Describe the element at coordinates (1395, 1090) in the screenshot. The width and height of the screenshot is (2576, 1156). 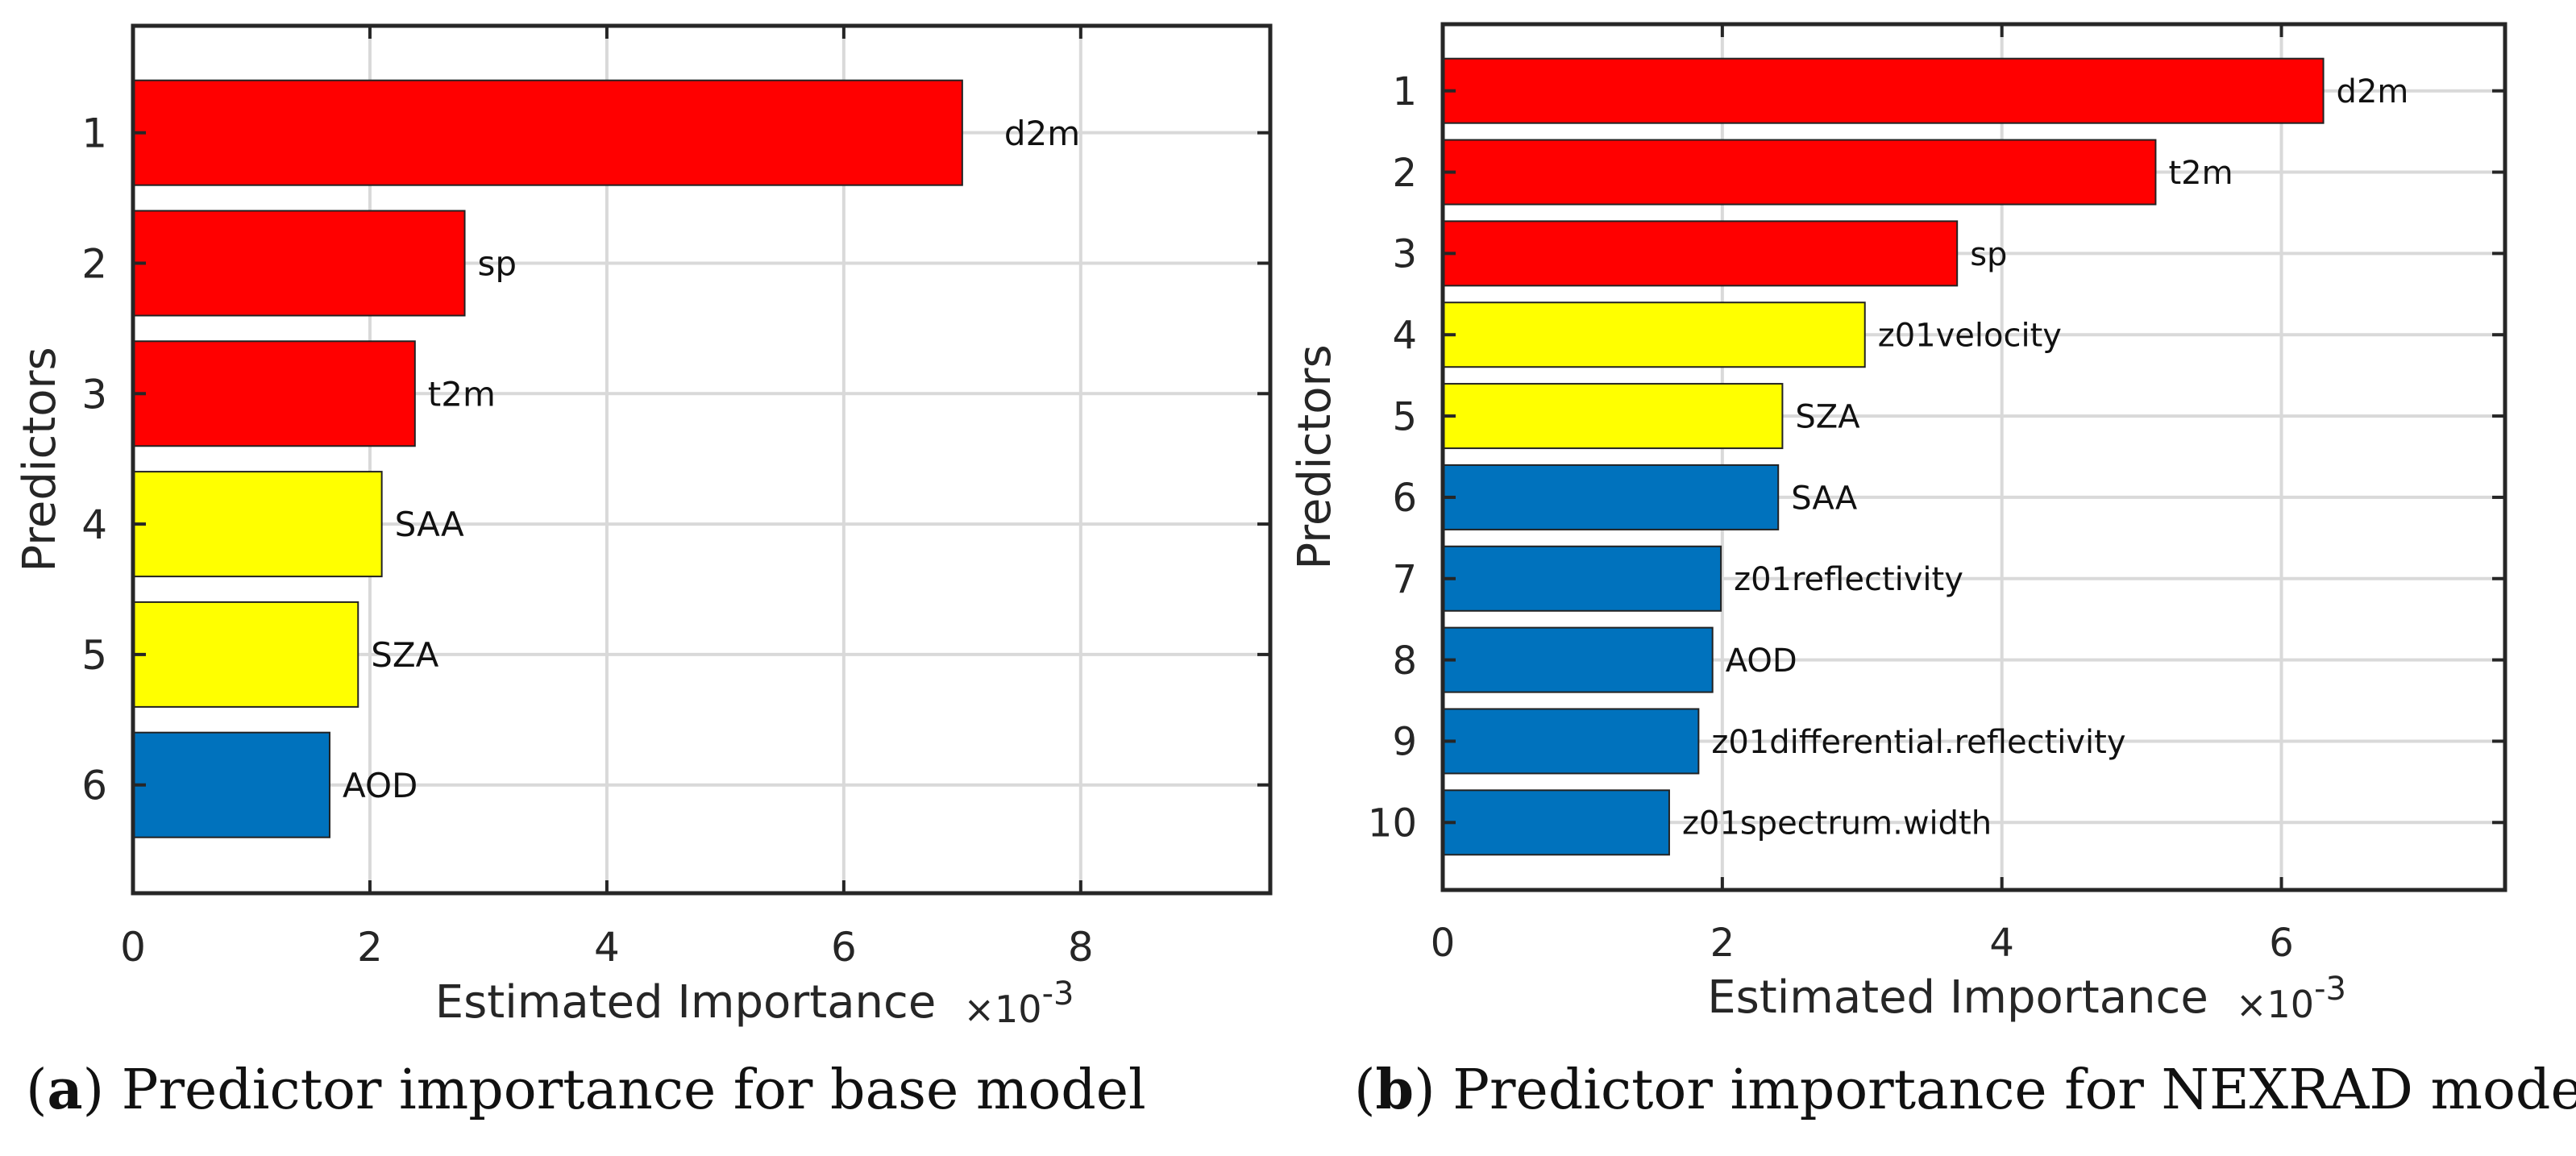
I see `caption-b-label: b` at that location.